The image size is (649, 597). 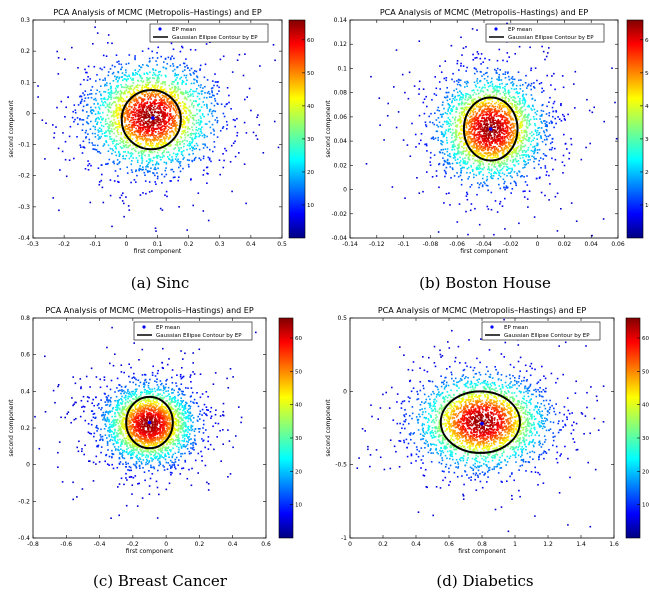 What do you see at coordinates (158, 251) in the screenshot?
I see `x-axis-label: first component` at bounding box center [158, 251].